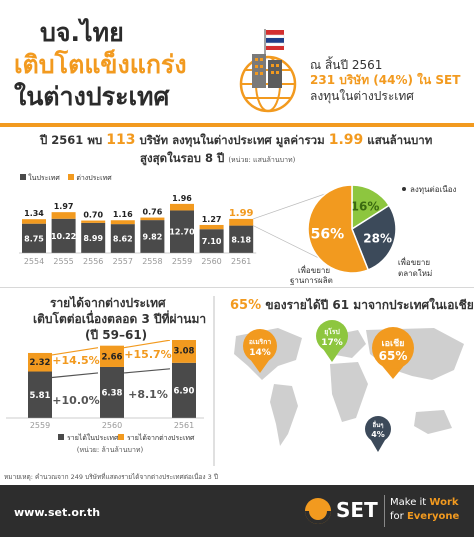  What do you see at coordinates (61, 437) in the screenshot?
I see `revenue-legend-swatch-domestic` at bounding box center [61, 437].